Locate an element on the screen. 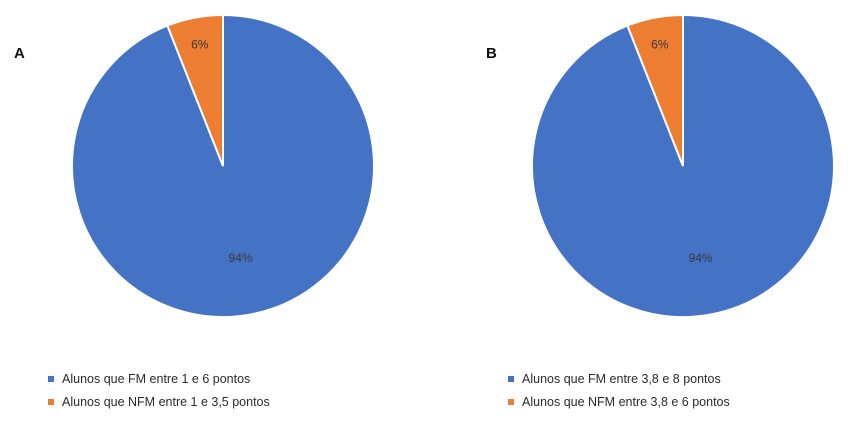 The width and height of the screenshot is (865, 437). panel-label: A is located at coordinates (19, 53).